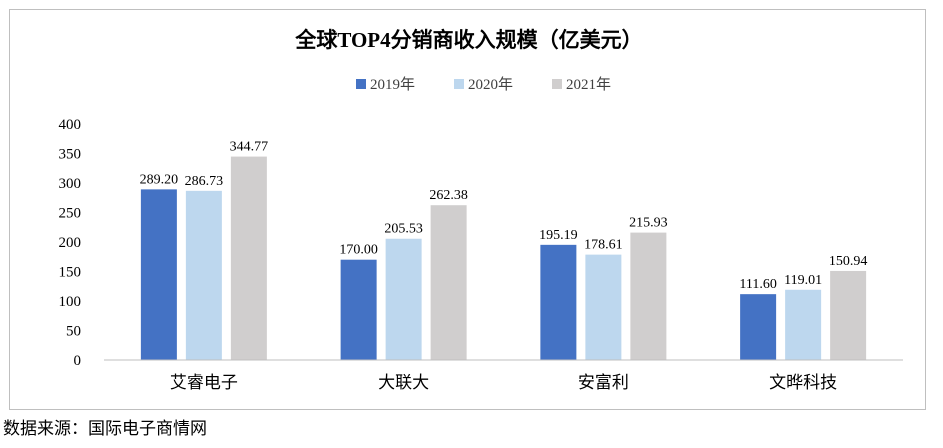 The height and width of the screenshot is (448, 943). I want to click on legend-label: 2019年, so click(392, 84).